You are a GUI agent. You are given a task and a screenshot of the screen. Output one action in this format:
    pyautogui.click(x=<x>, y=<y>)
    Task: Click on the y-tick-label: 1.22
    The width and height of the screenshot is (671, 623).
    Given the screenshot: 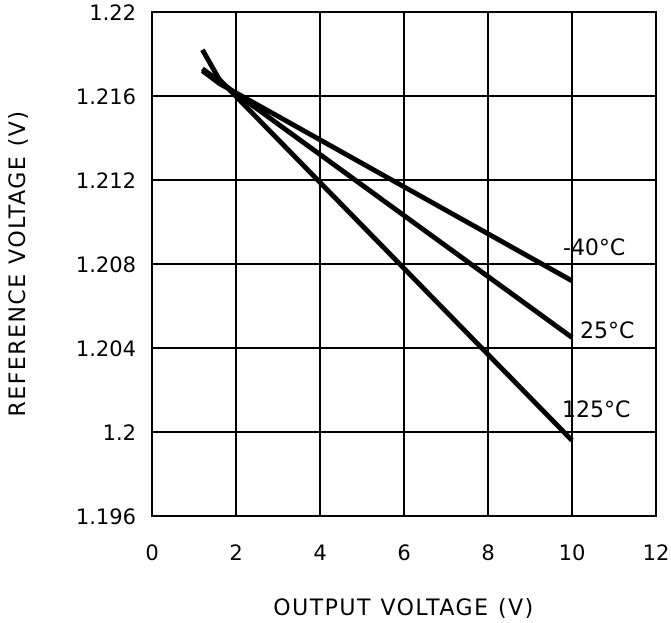 What is the action you would take?
    pyautogui.click(x=112, y=13)
    